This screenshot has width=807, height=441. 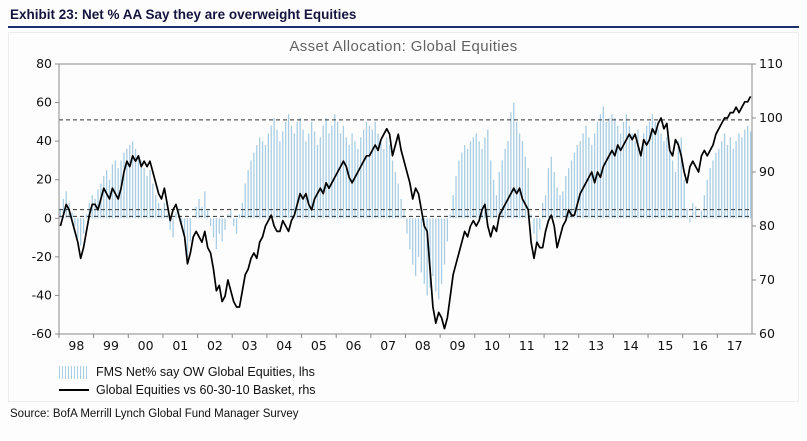 I want to click on right-axis-tick-label: 110, so click(x=771, y=63).